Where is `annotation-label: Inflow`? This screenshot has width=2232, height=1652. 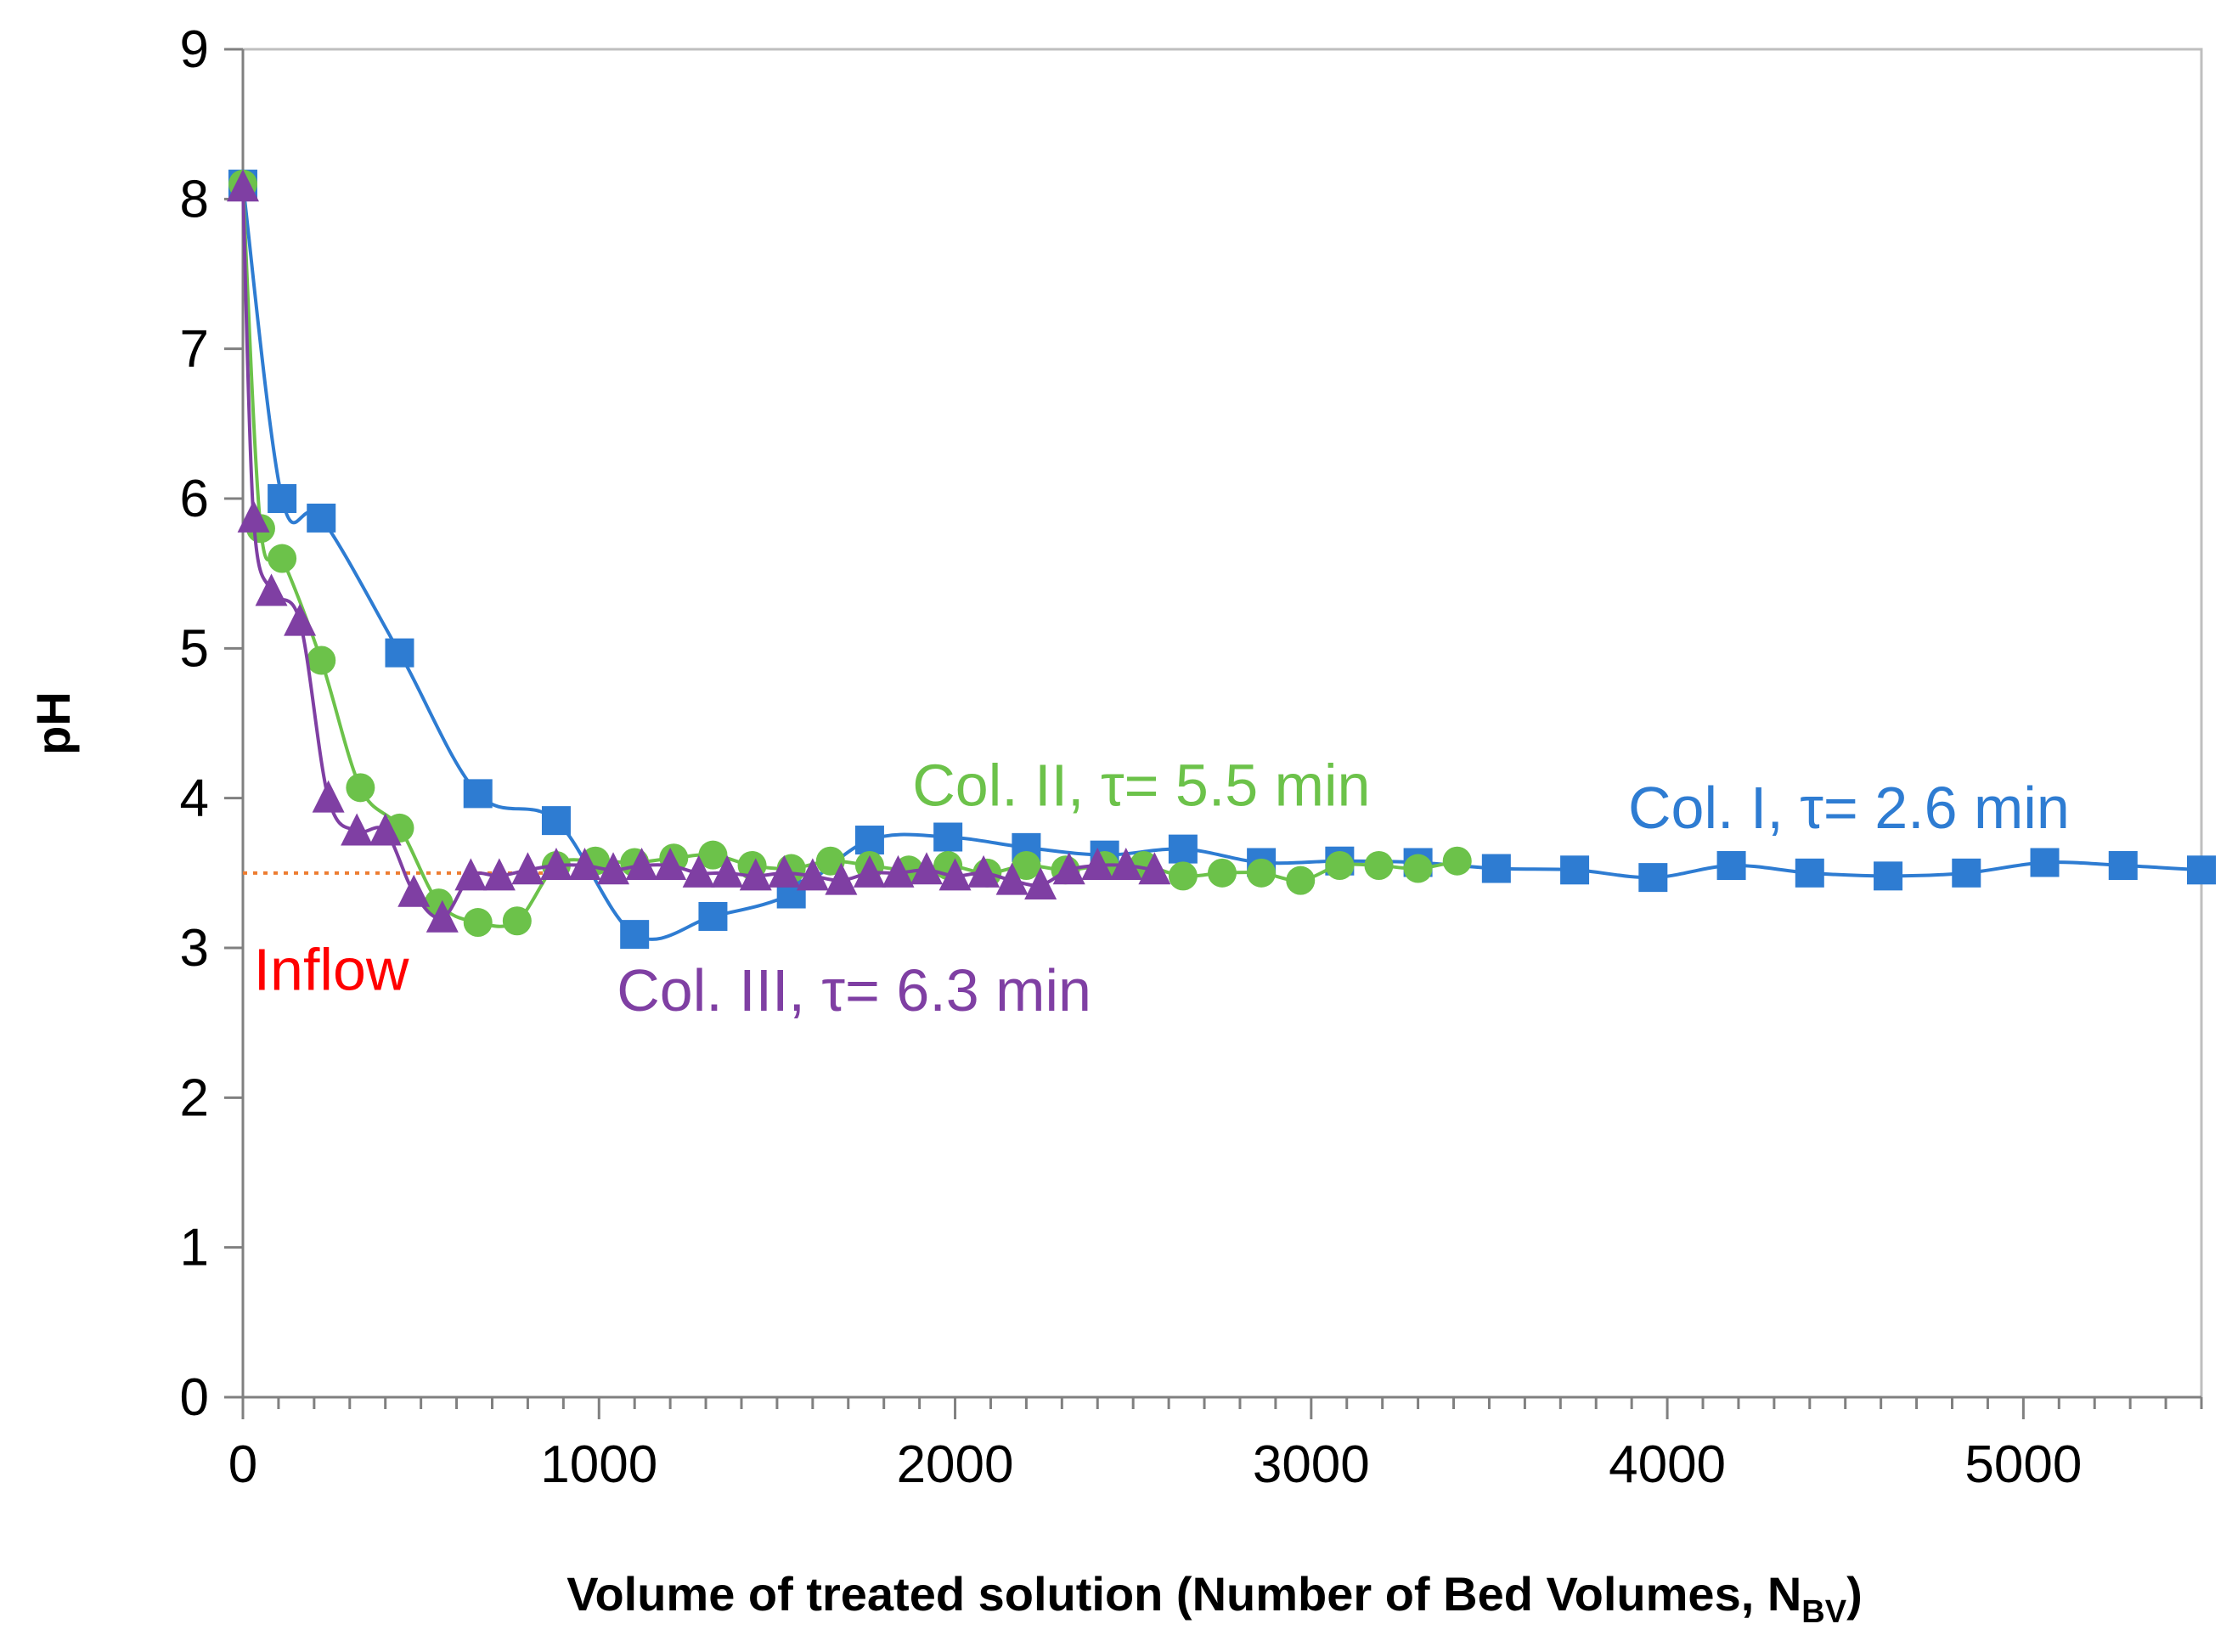 annotation-label: Inflow is located at coordinates (331, 969).